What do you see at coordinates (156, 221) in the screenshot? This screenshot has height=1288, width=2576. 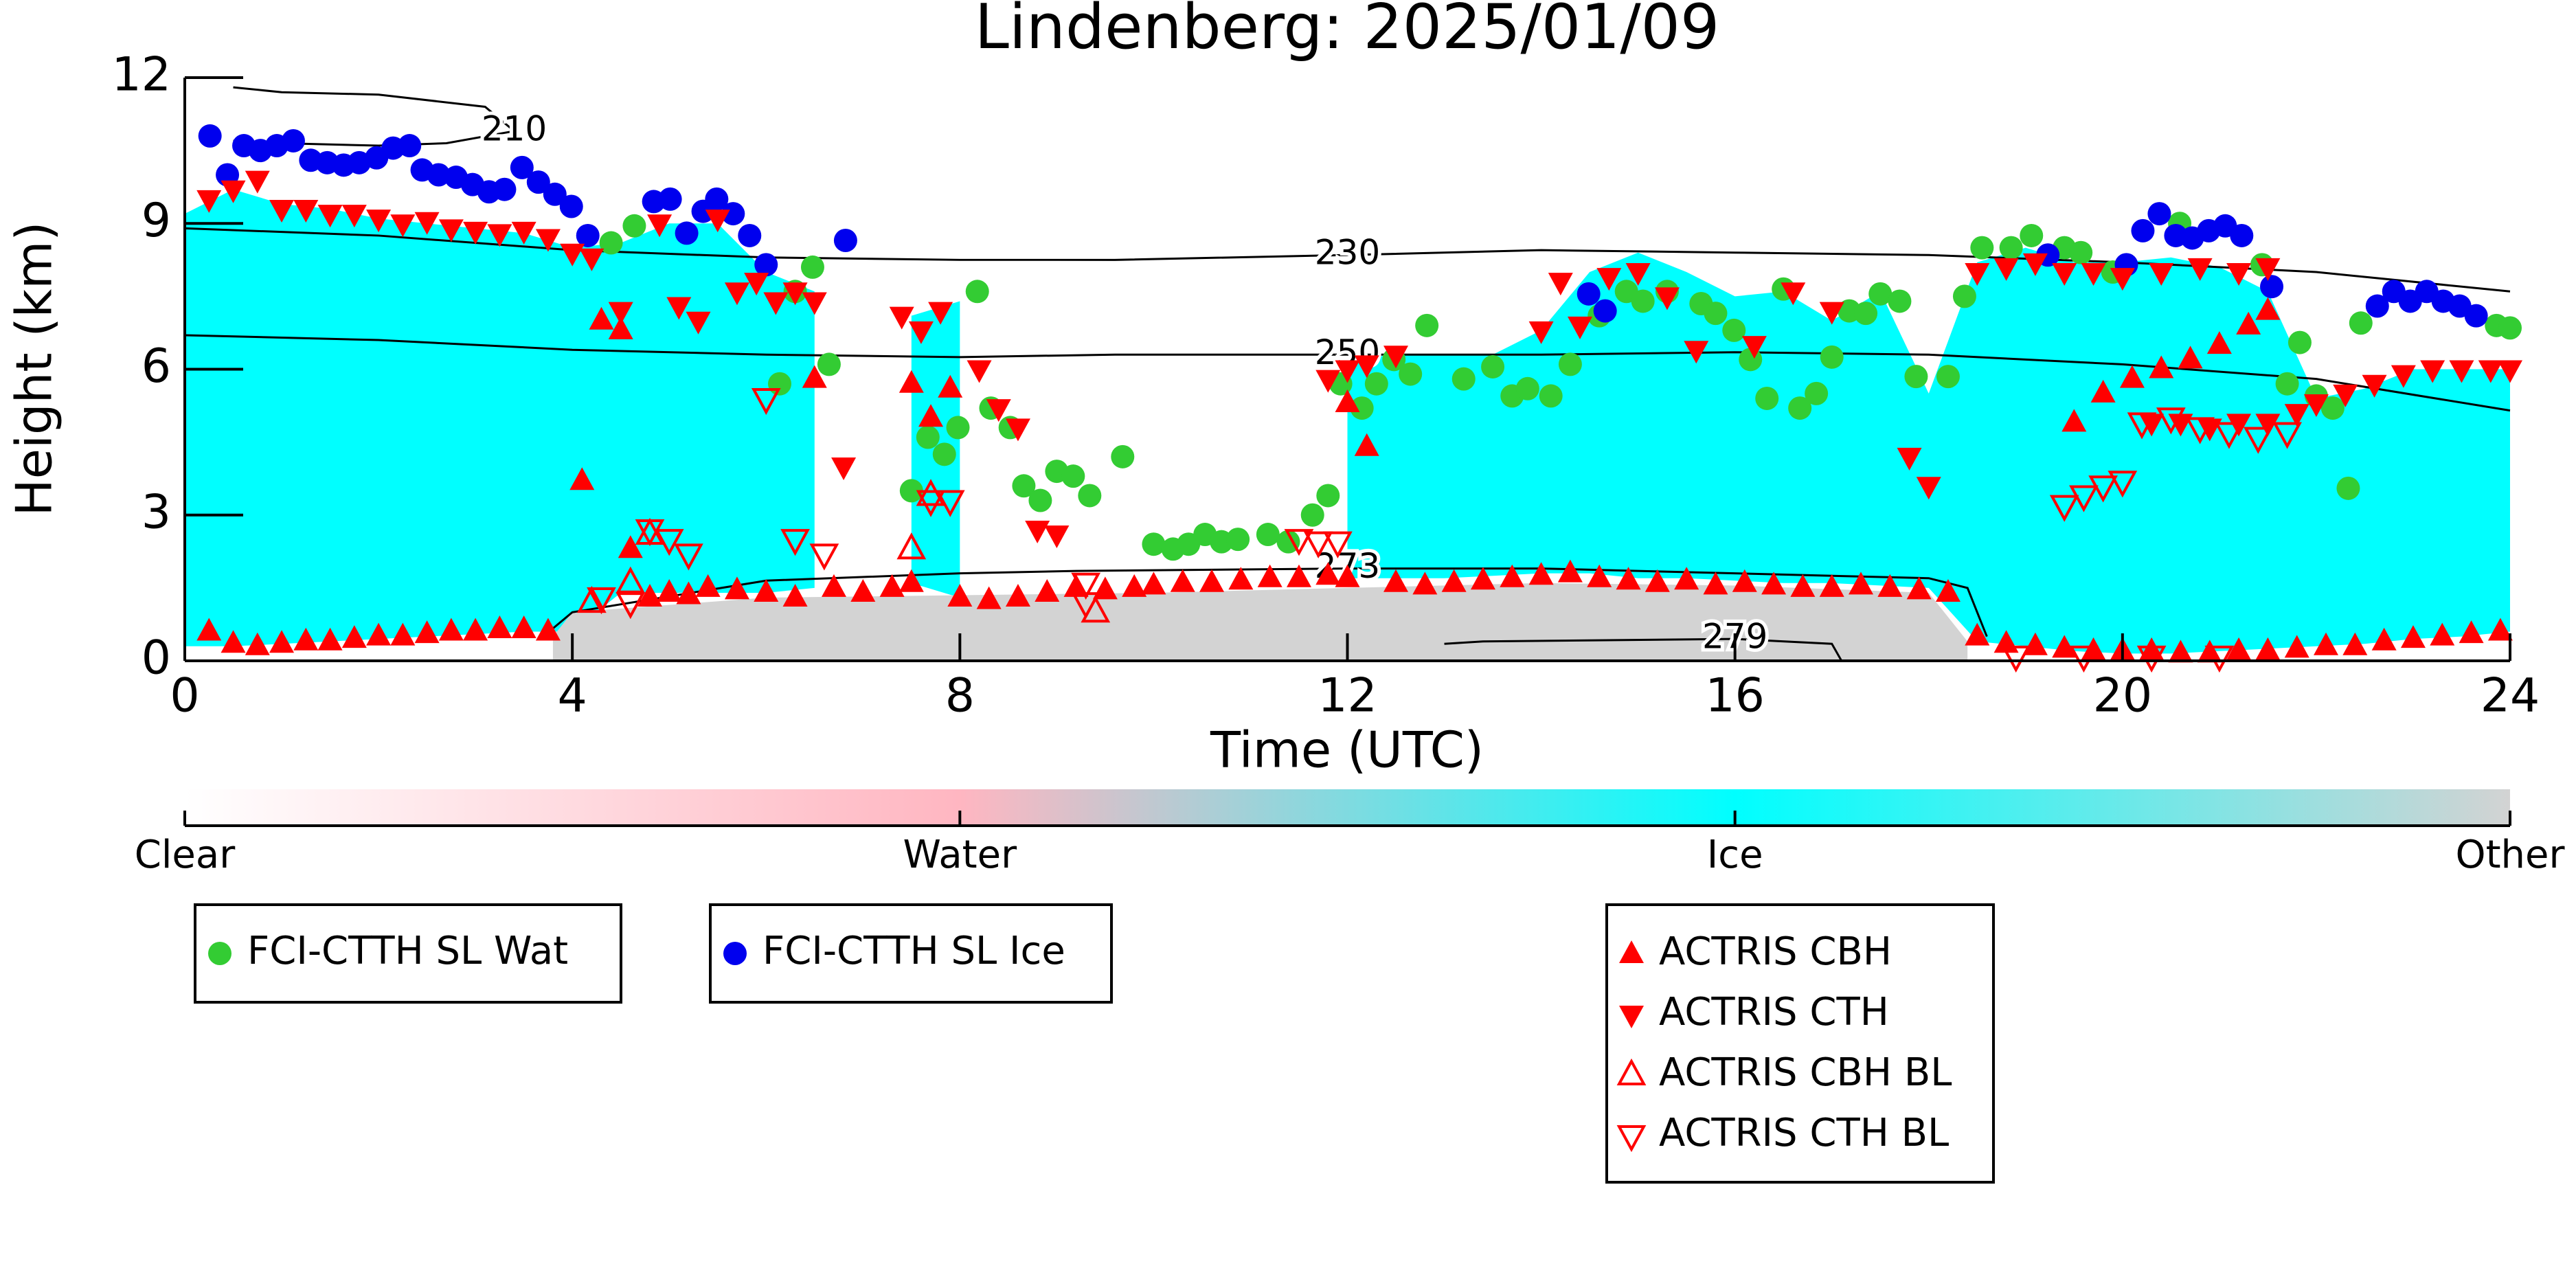 I see `y-tick-label: 9` at bounding box center [156, 221].